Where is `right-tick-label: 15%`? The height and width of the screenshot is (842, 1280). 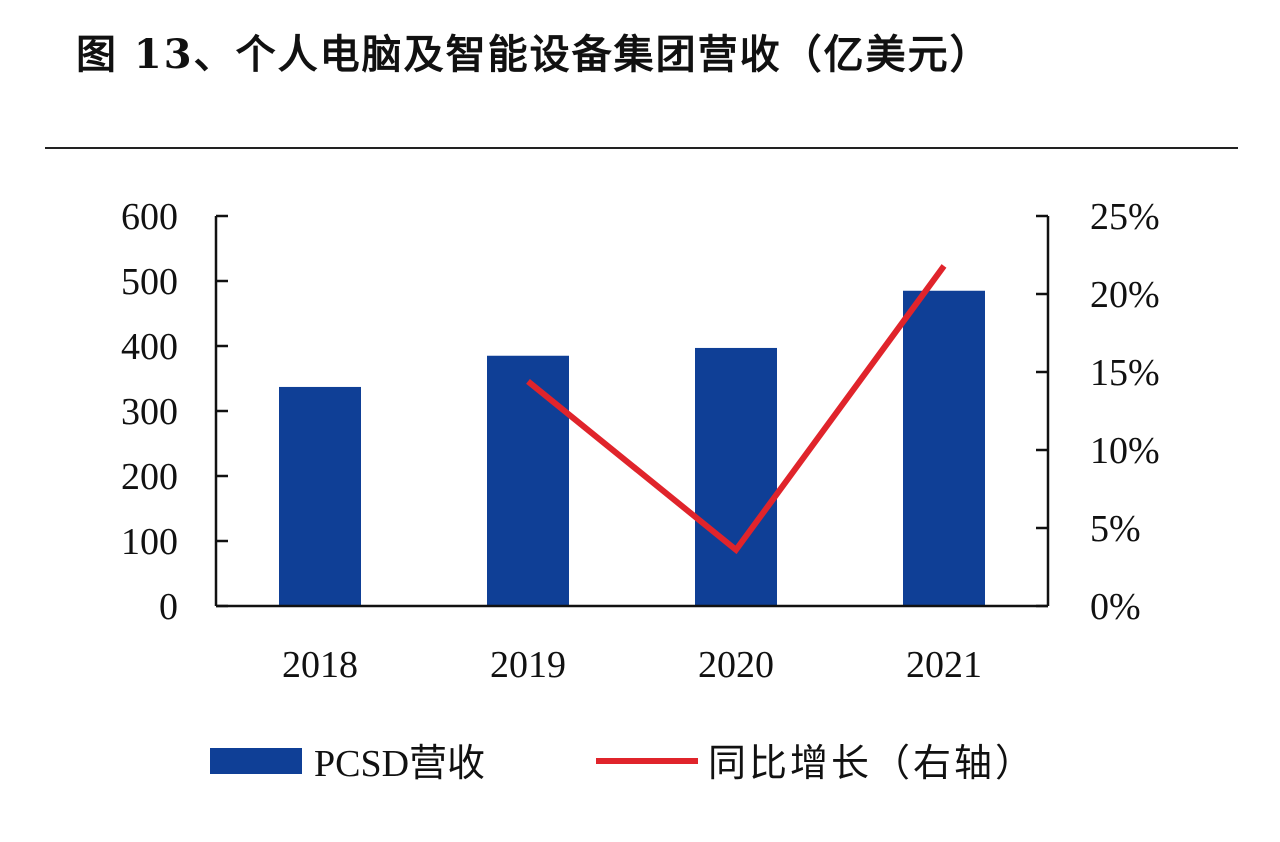 right-tick-label: 15% is located at coordinates (1125, 373).